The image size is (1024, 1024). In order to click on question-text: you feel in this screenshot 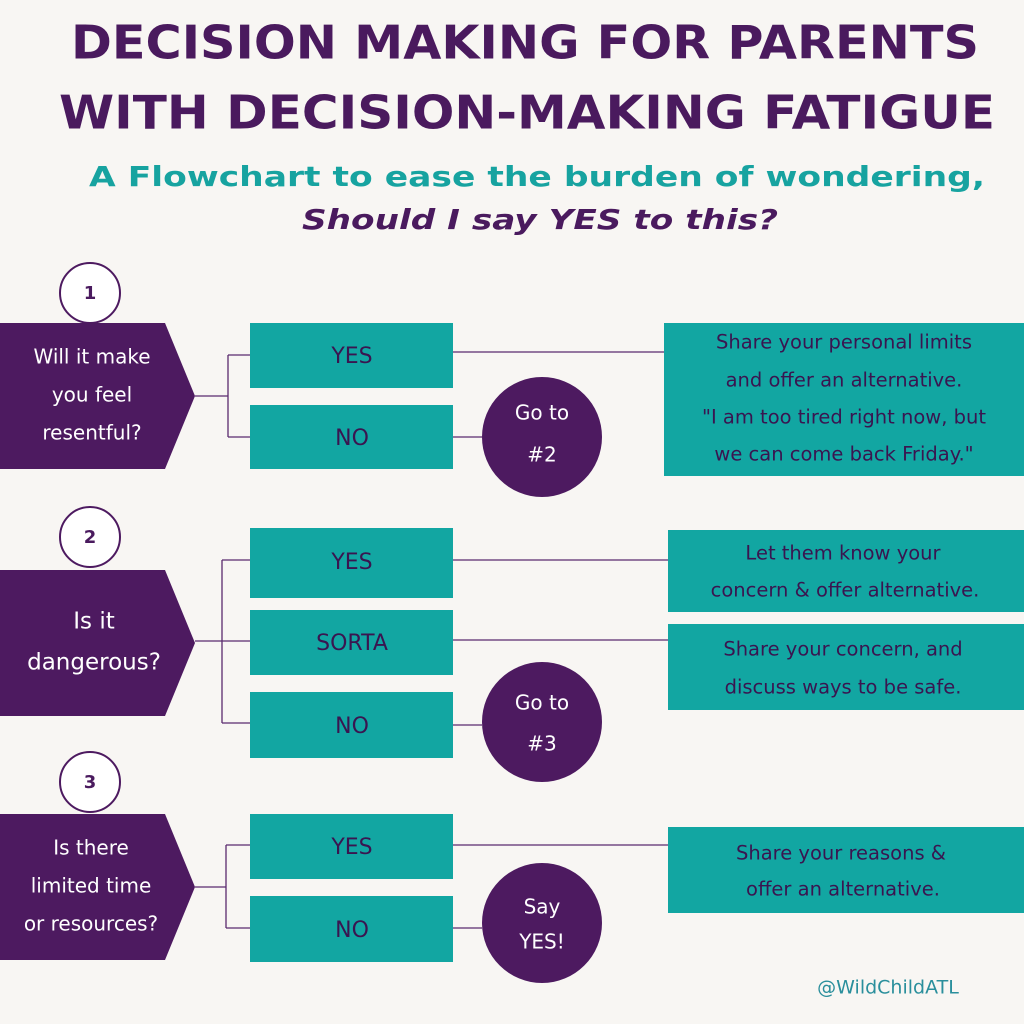, I will do `click(92, 395)`.